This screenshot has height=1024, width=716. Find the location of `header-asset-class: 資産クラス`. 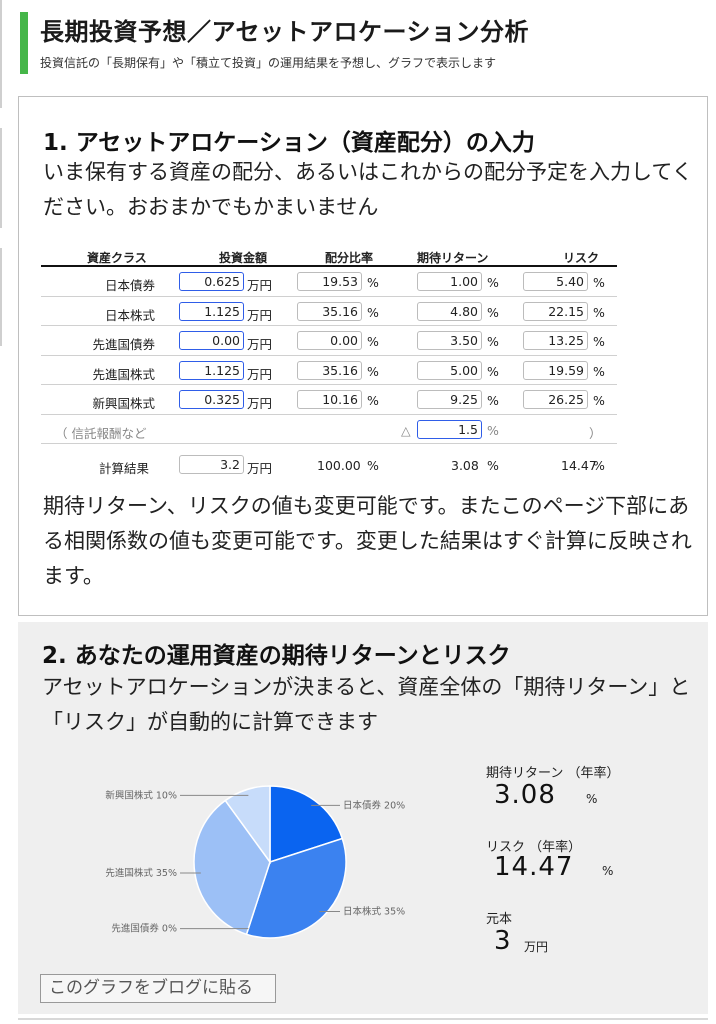

header-asset-class: 資産クラス is located at coordinates (117, 258).